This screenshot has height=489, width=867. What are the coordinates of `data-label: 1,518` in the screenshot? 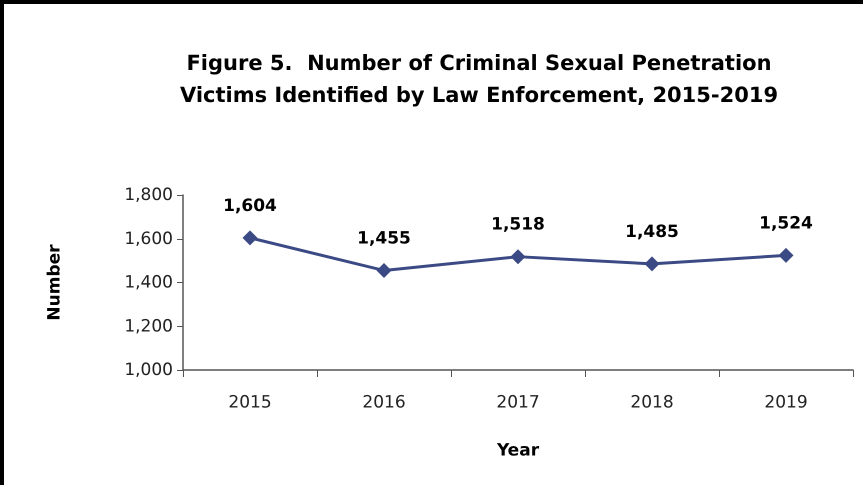 It's located at (518, 224).